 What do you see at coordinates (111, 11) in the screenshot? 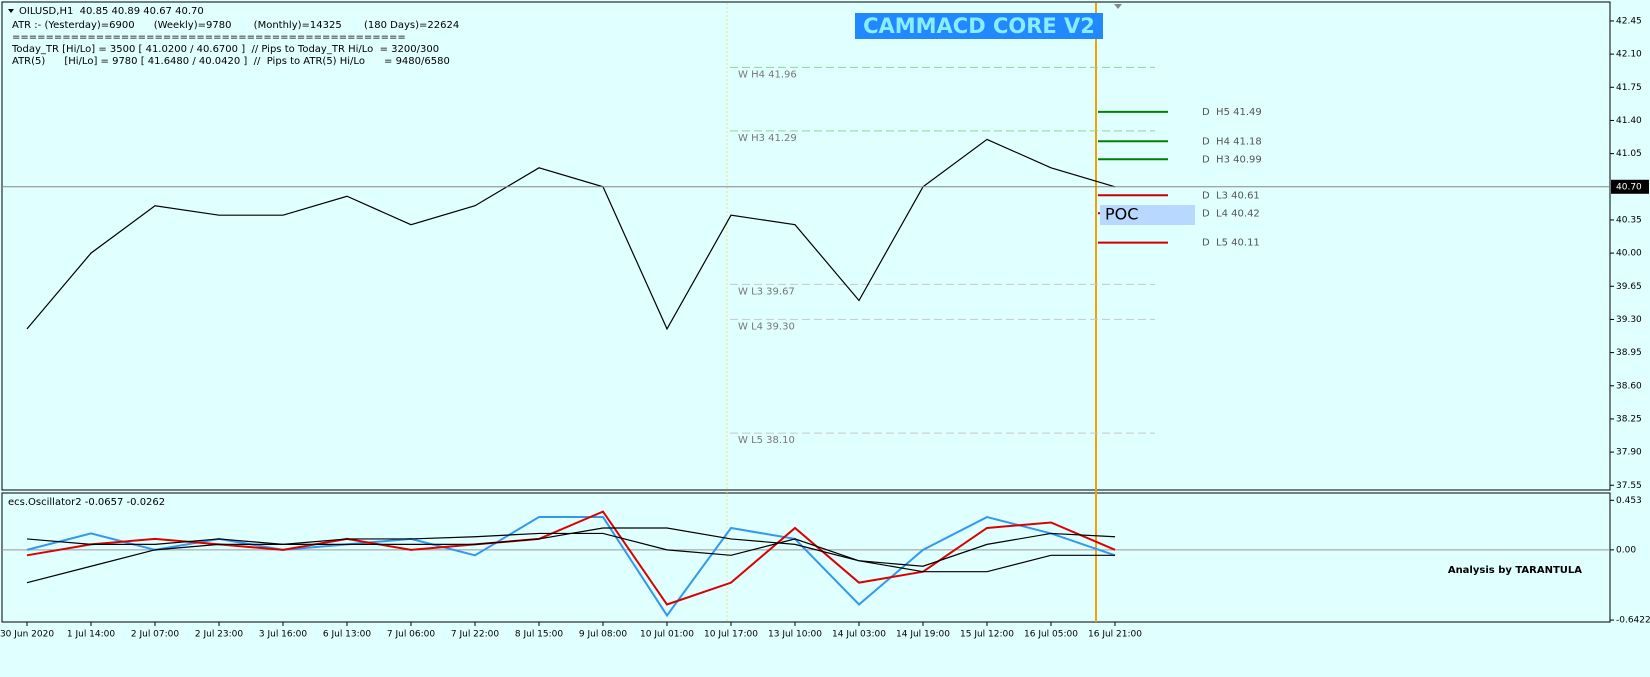
I see `symbol-line: OILUSD,H1 40.85 40.89 40.67 40.70` at bounding box center [111, 11].